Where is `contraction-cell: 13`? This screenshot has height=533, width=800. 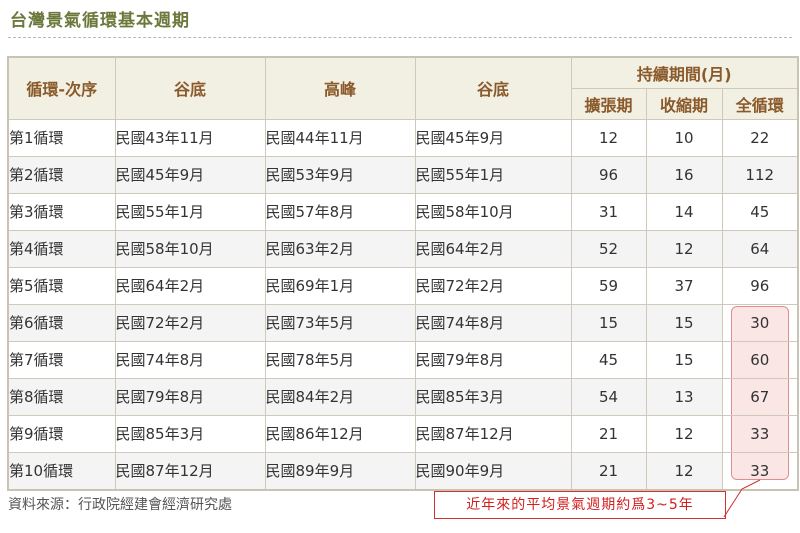 contraction-cell: 13 is located at coordinates (684, 396).